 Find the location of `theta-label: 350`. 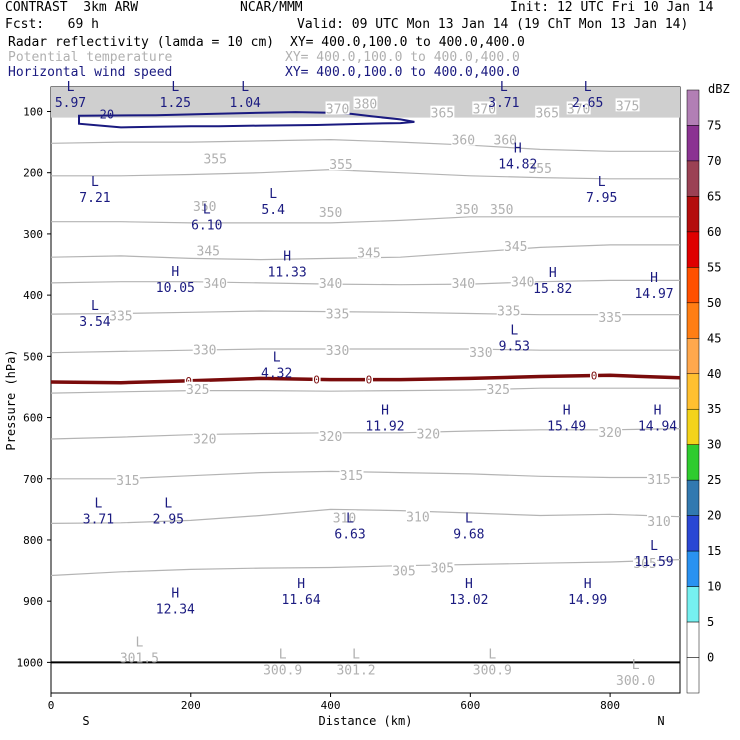

theta-label: 350 is located at coordinates (466, 210).